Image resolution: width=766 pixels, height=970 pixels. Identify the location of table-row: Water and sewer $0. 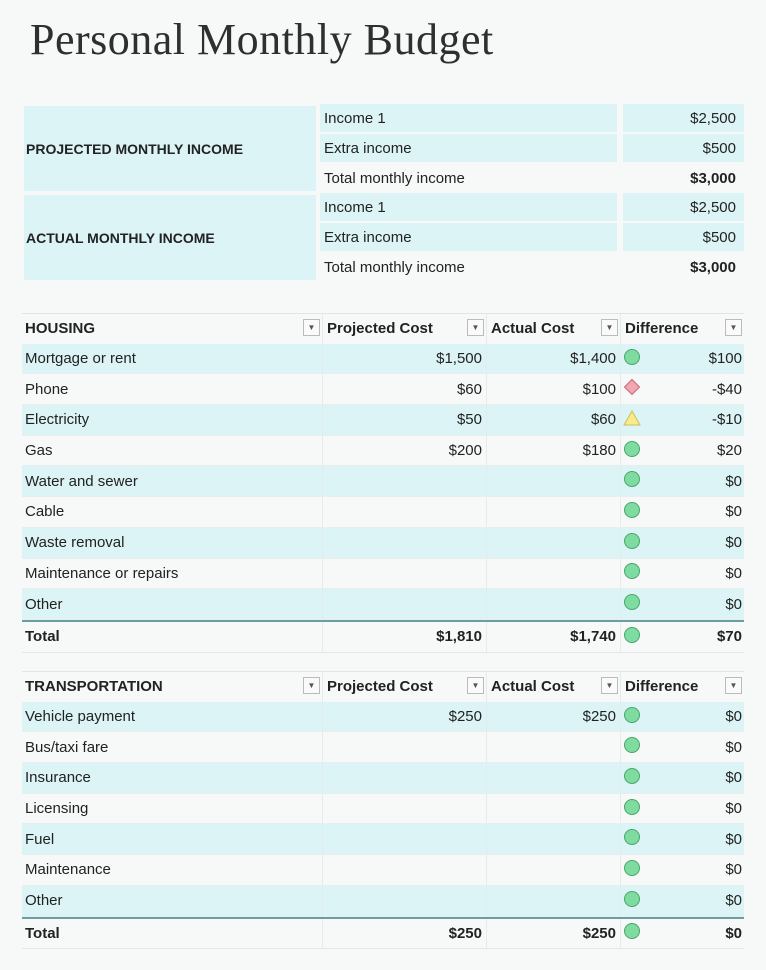
(383, 482).